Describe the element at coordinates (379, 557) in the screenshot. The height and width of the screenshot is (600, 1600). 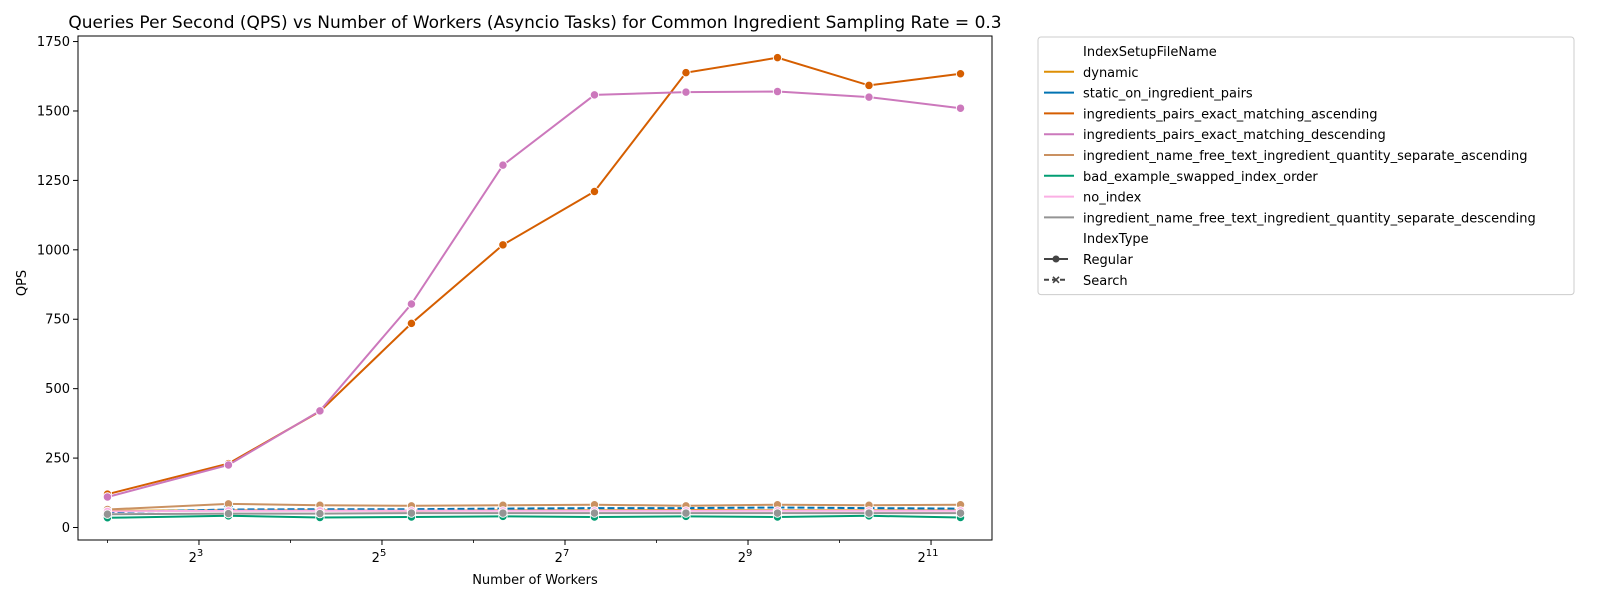
I see `x-tick-label: 25` at that location.